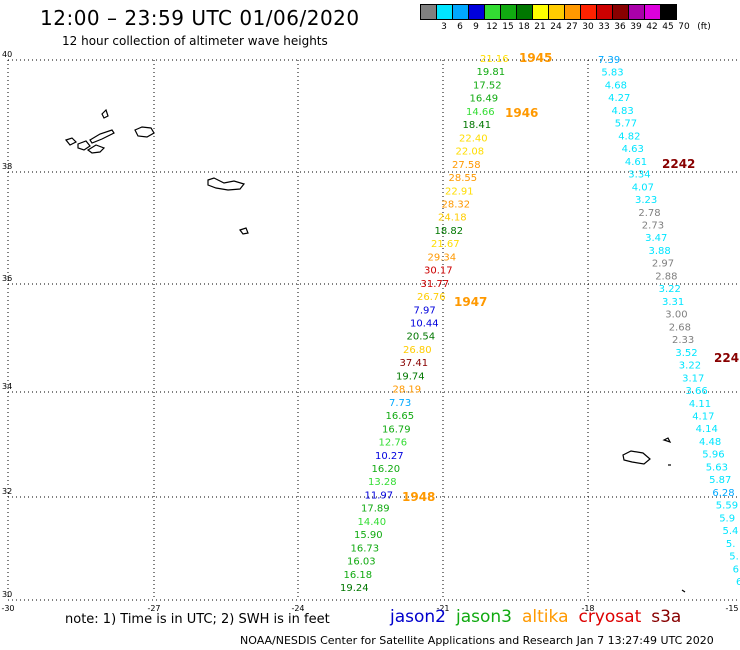 The width and height of the screenshot is (740, 650). Describe the element at coordinates (421, 337) in the screenshot. I see `swh-value: 20.54` at that location.